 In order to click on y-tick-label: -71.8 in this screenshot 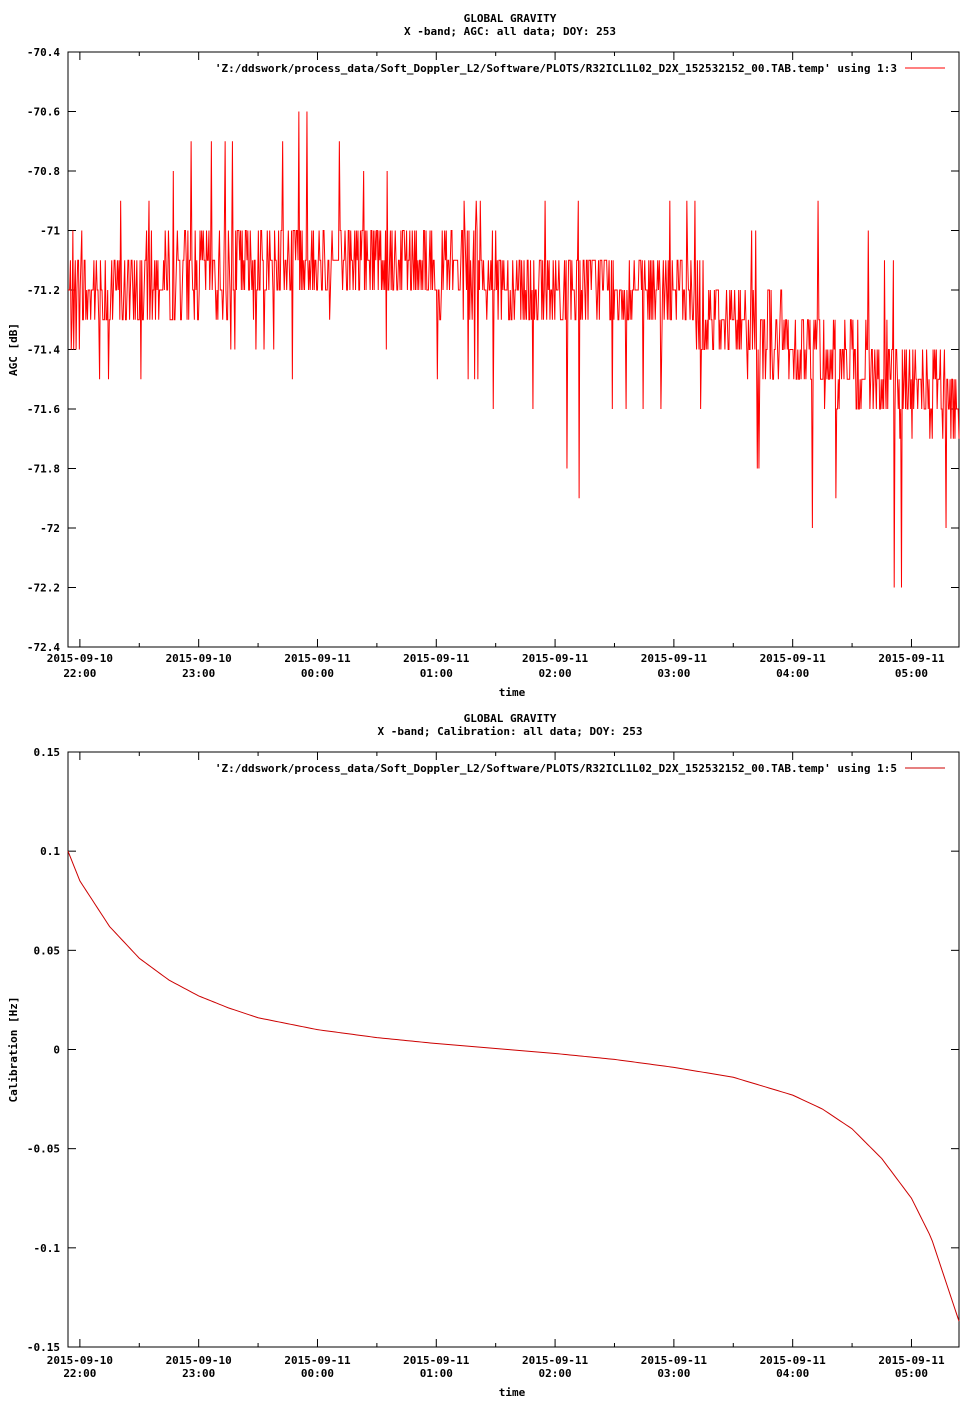, I will do `click(43, 469)`.